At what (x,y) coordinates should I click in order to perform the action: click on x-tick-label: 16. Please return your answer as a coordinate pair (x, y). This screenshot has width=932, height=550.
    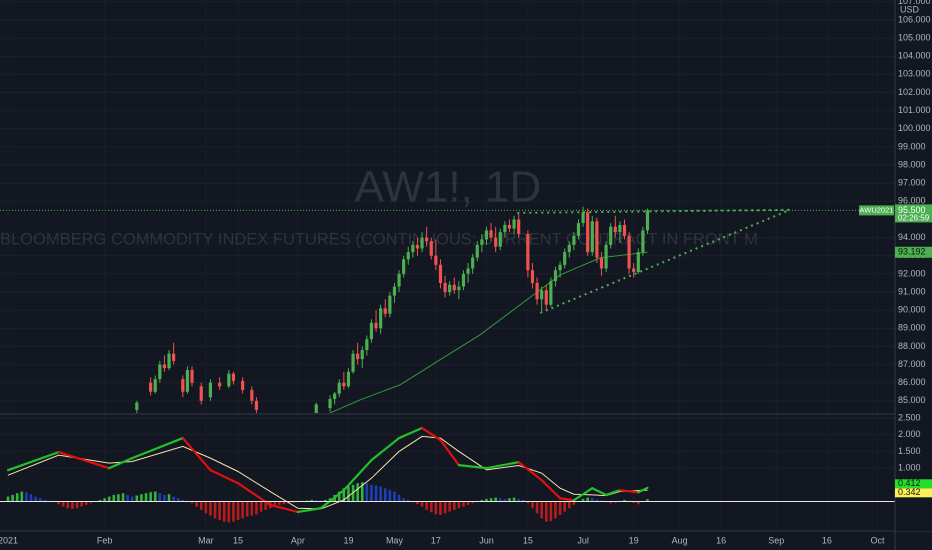
    Looking at the image, I should click on (721, 540).